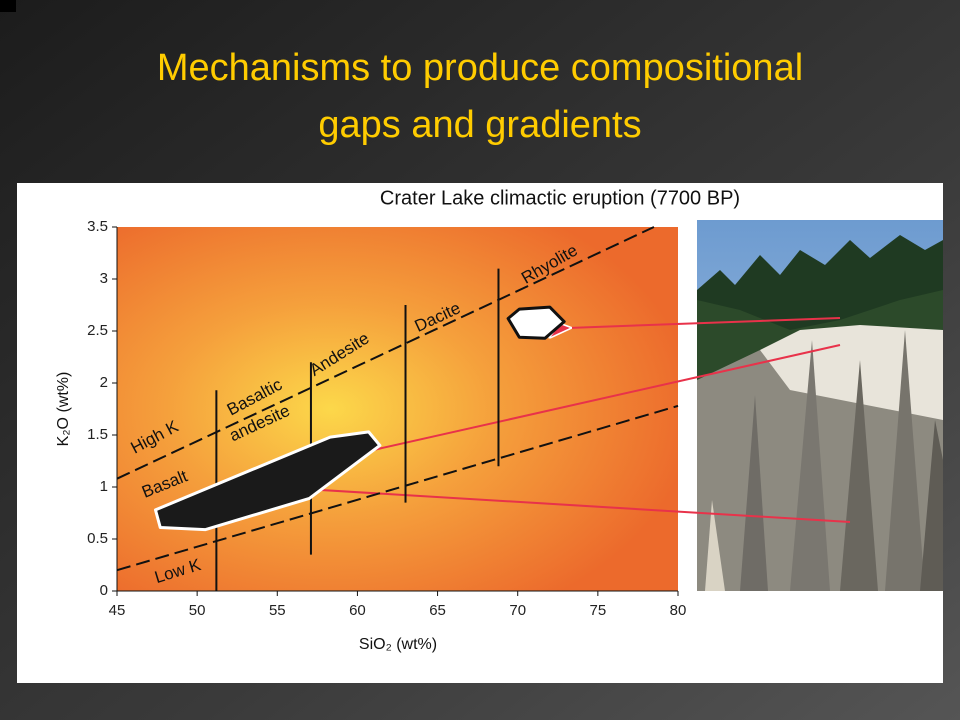 The height and width of the screenshot is (720, 960). I want to click on x-tick-label: 80, so click(678, 610).